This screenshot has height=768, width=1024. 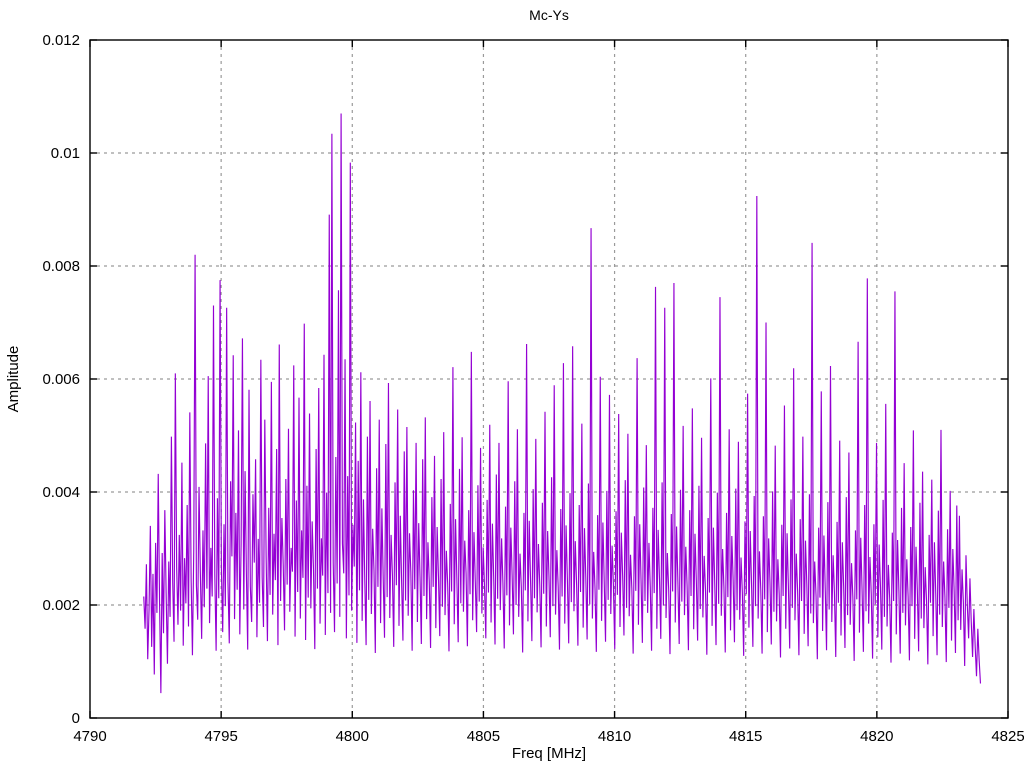 What do you see at coordinates (1007, 736) in the screenshot?
I see `x-tick-label: 4825` at bounding box center [1007, 736].